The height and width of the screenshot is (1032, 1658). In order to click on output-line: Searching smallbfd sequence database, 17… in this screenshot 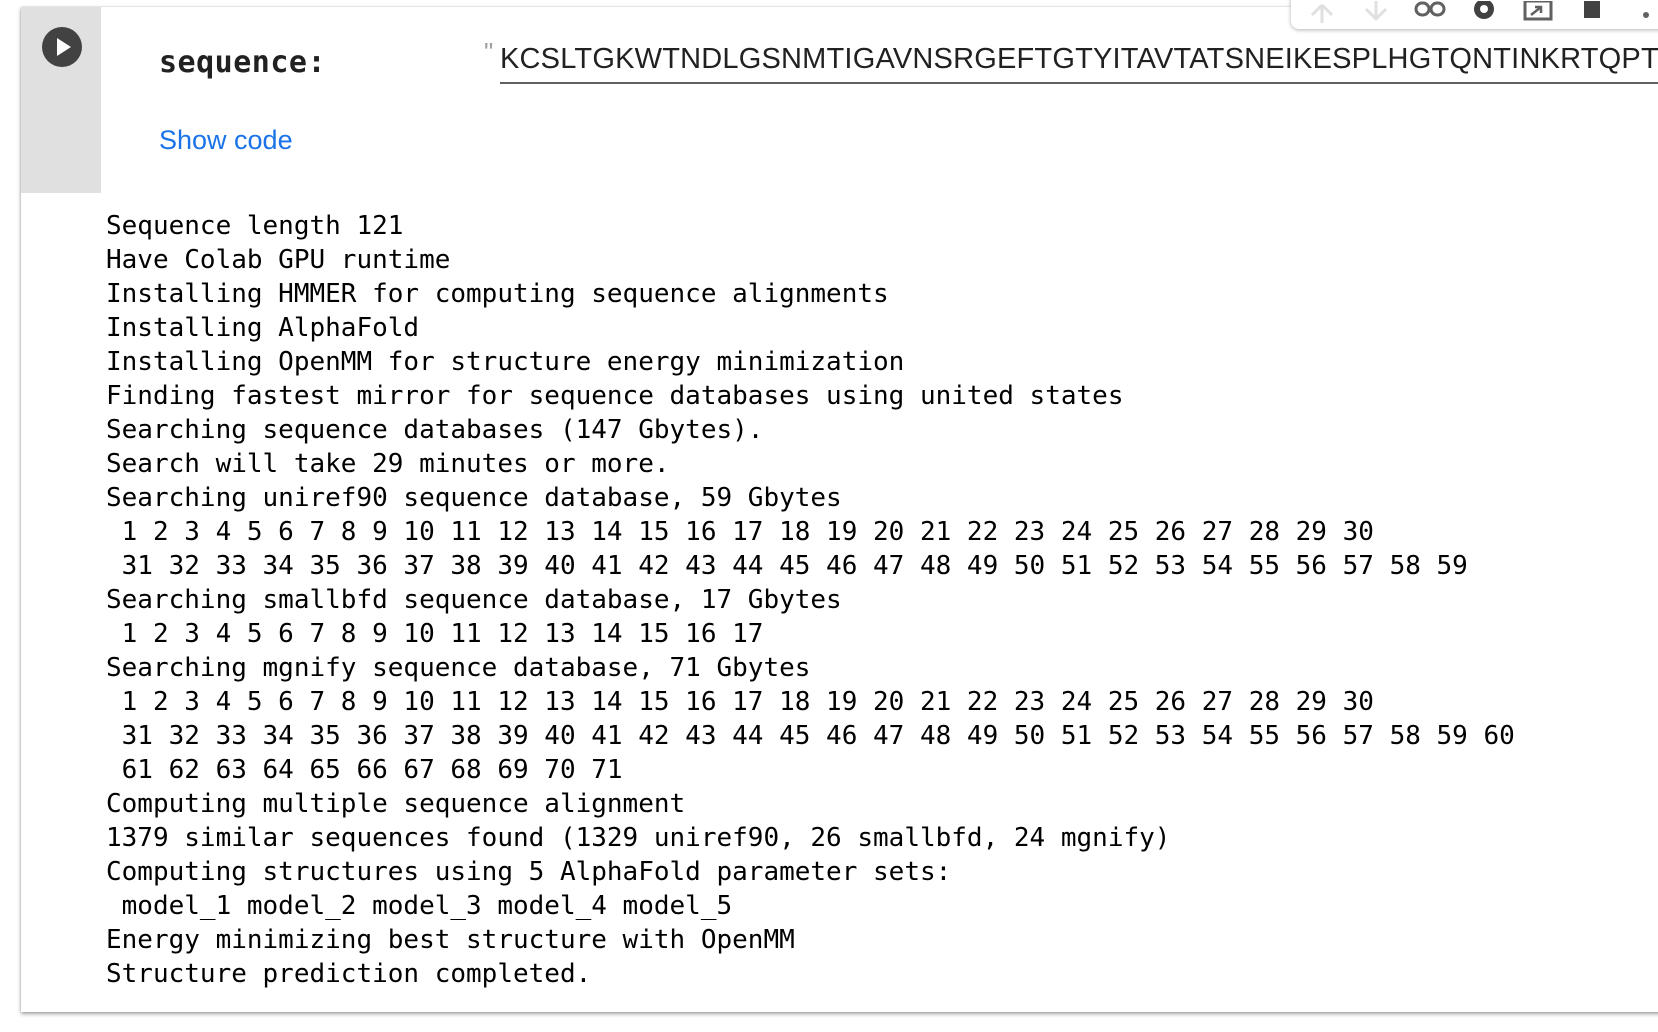, I will do `click(474, 600)`.